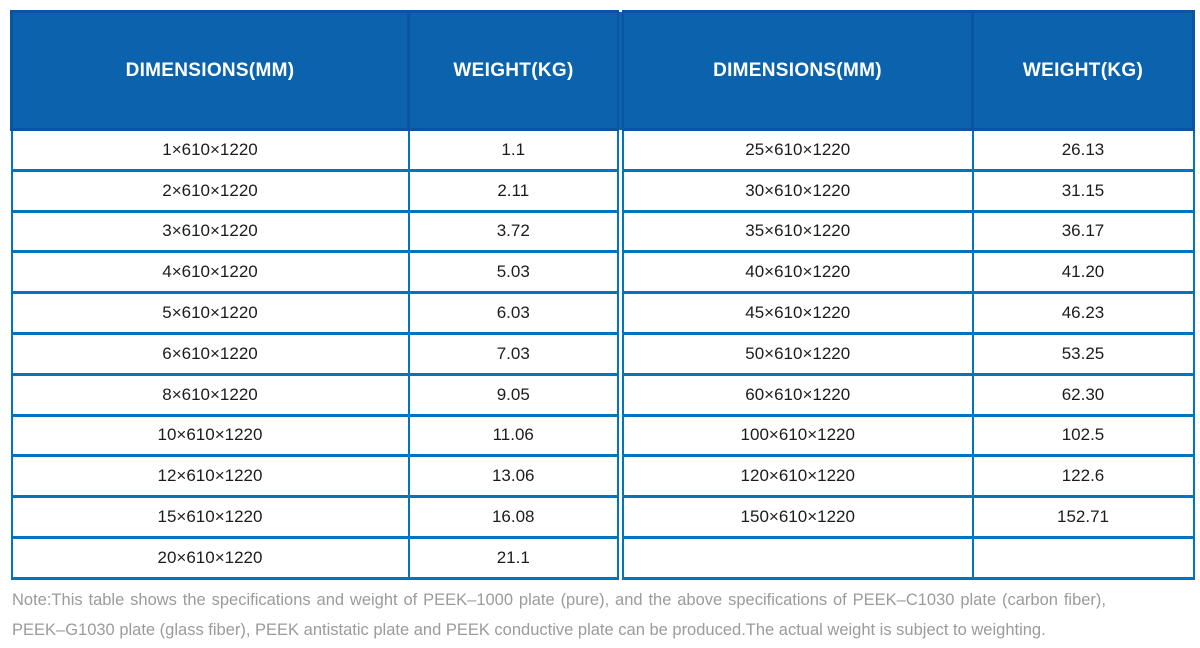 The height and width of the screenshot is (648, 1200). Describe the element at coordinates (795, 394) in the screenshot. I see `dimension-cell: 60×610×1220` at that location.